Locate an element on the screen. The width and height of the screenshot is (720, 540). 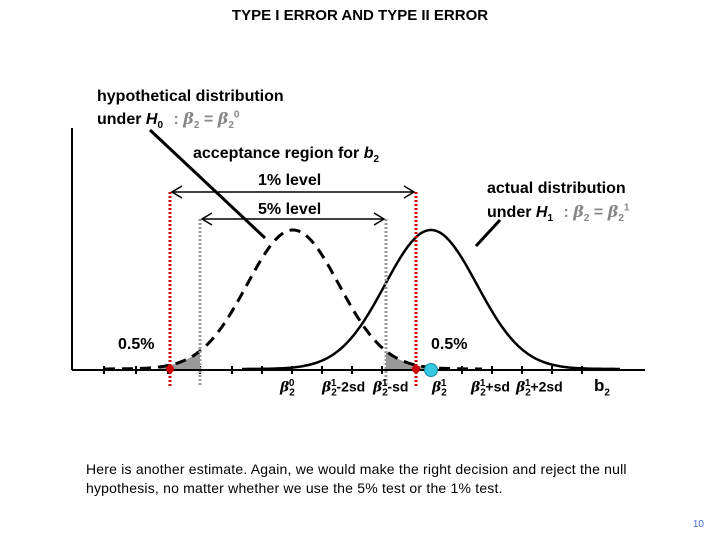
h1-label-prefix: under is located at coordinates (509, 212).